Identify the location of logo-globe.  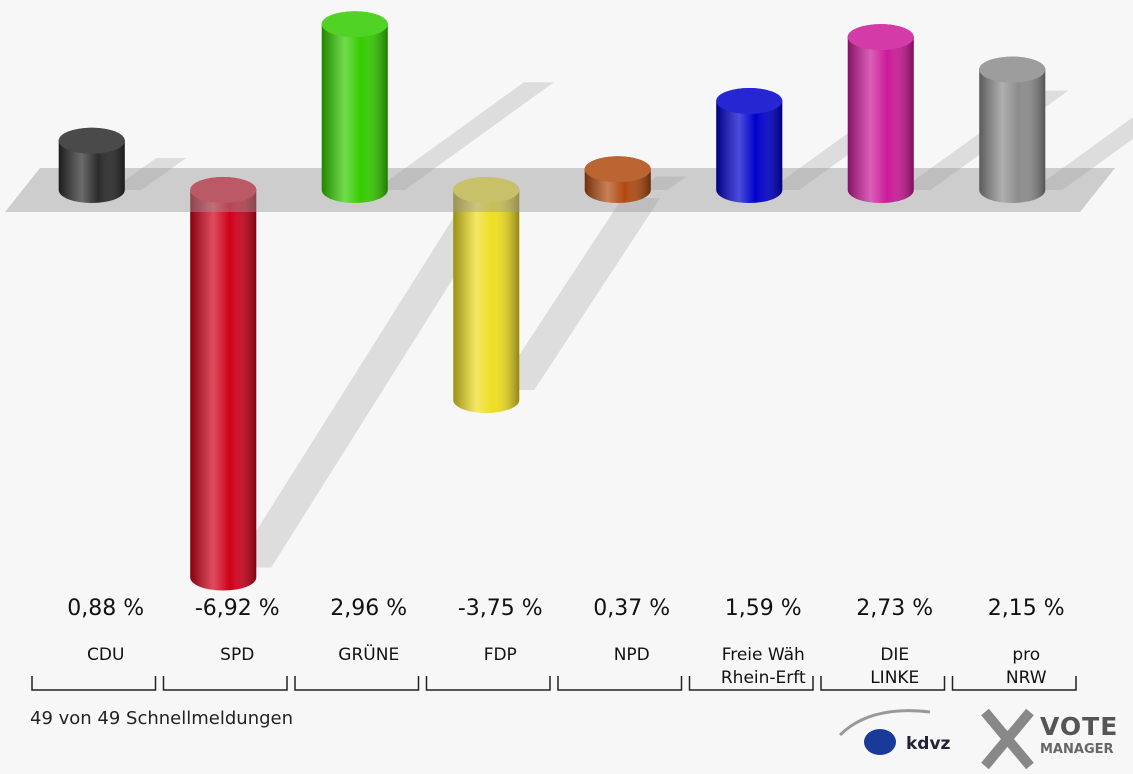
(880, 742).